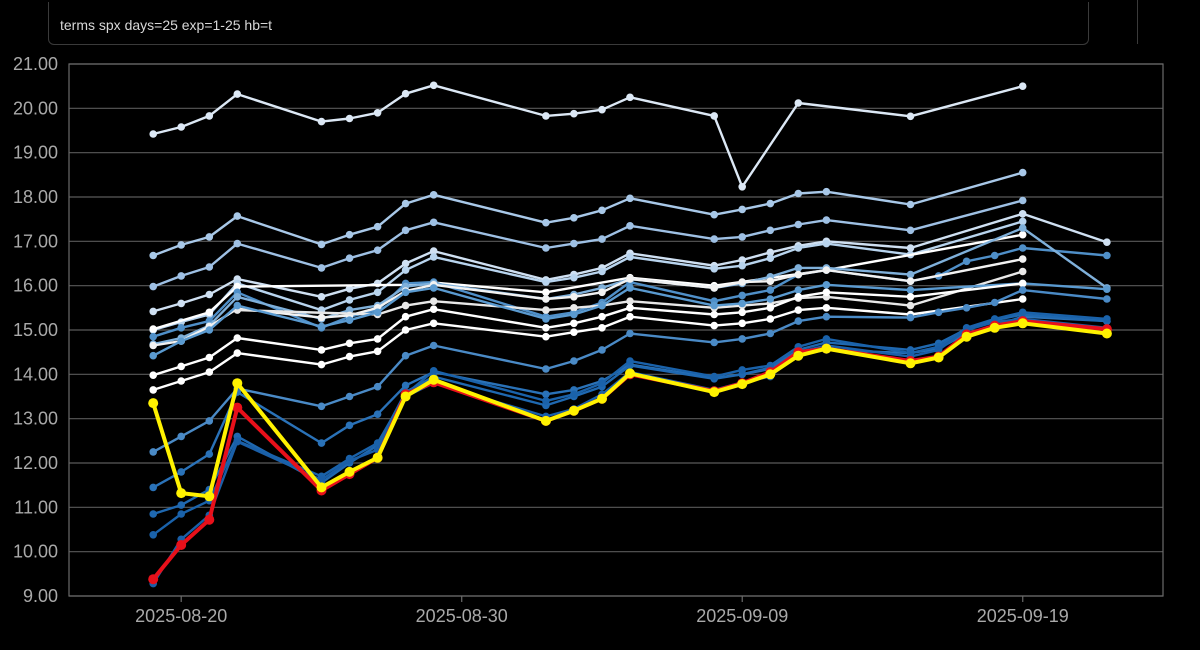 The width and height of the screenshot is (1200, 650). What do you see at coordinates (742, 616) in the screenshot?
I see `x-tick-label: 2025-09-09` at bounding box center [742, 616].